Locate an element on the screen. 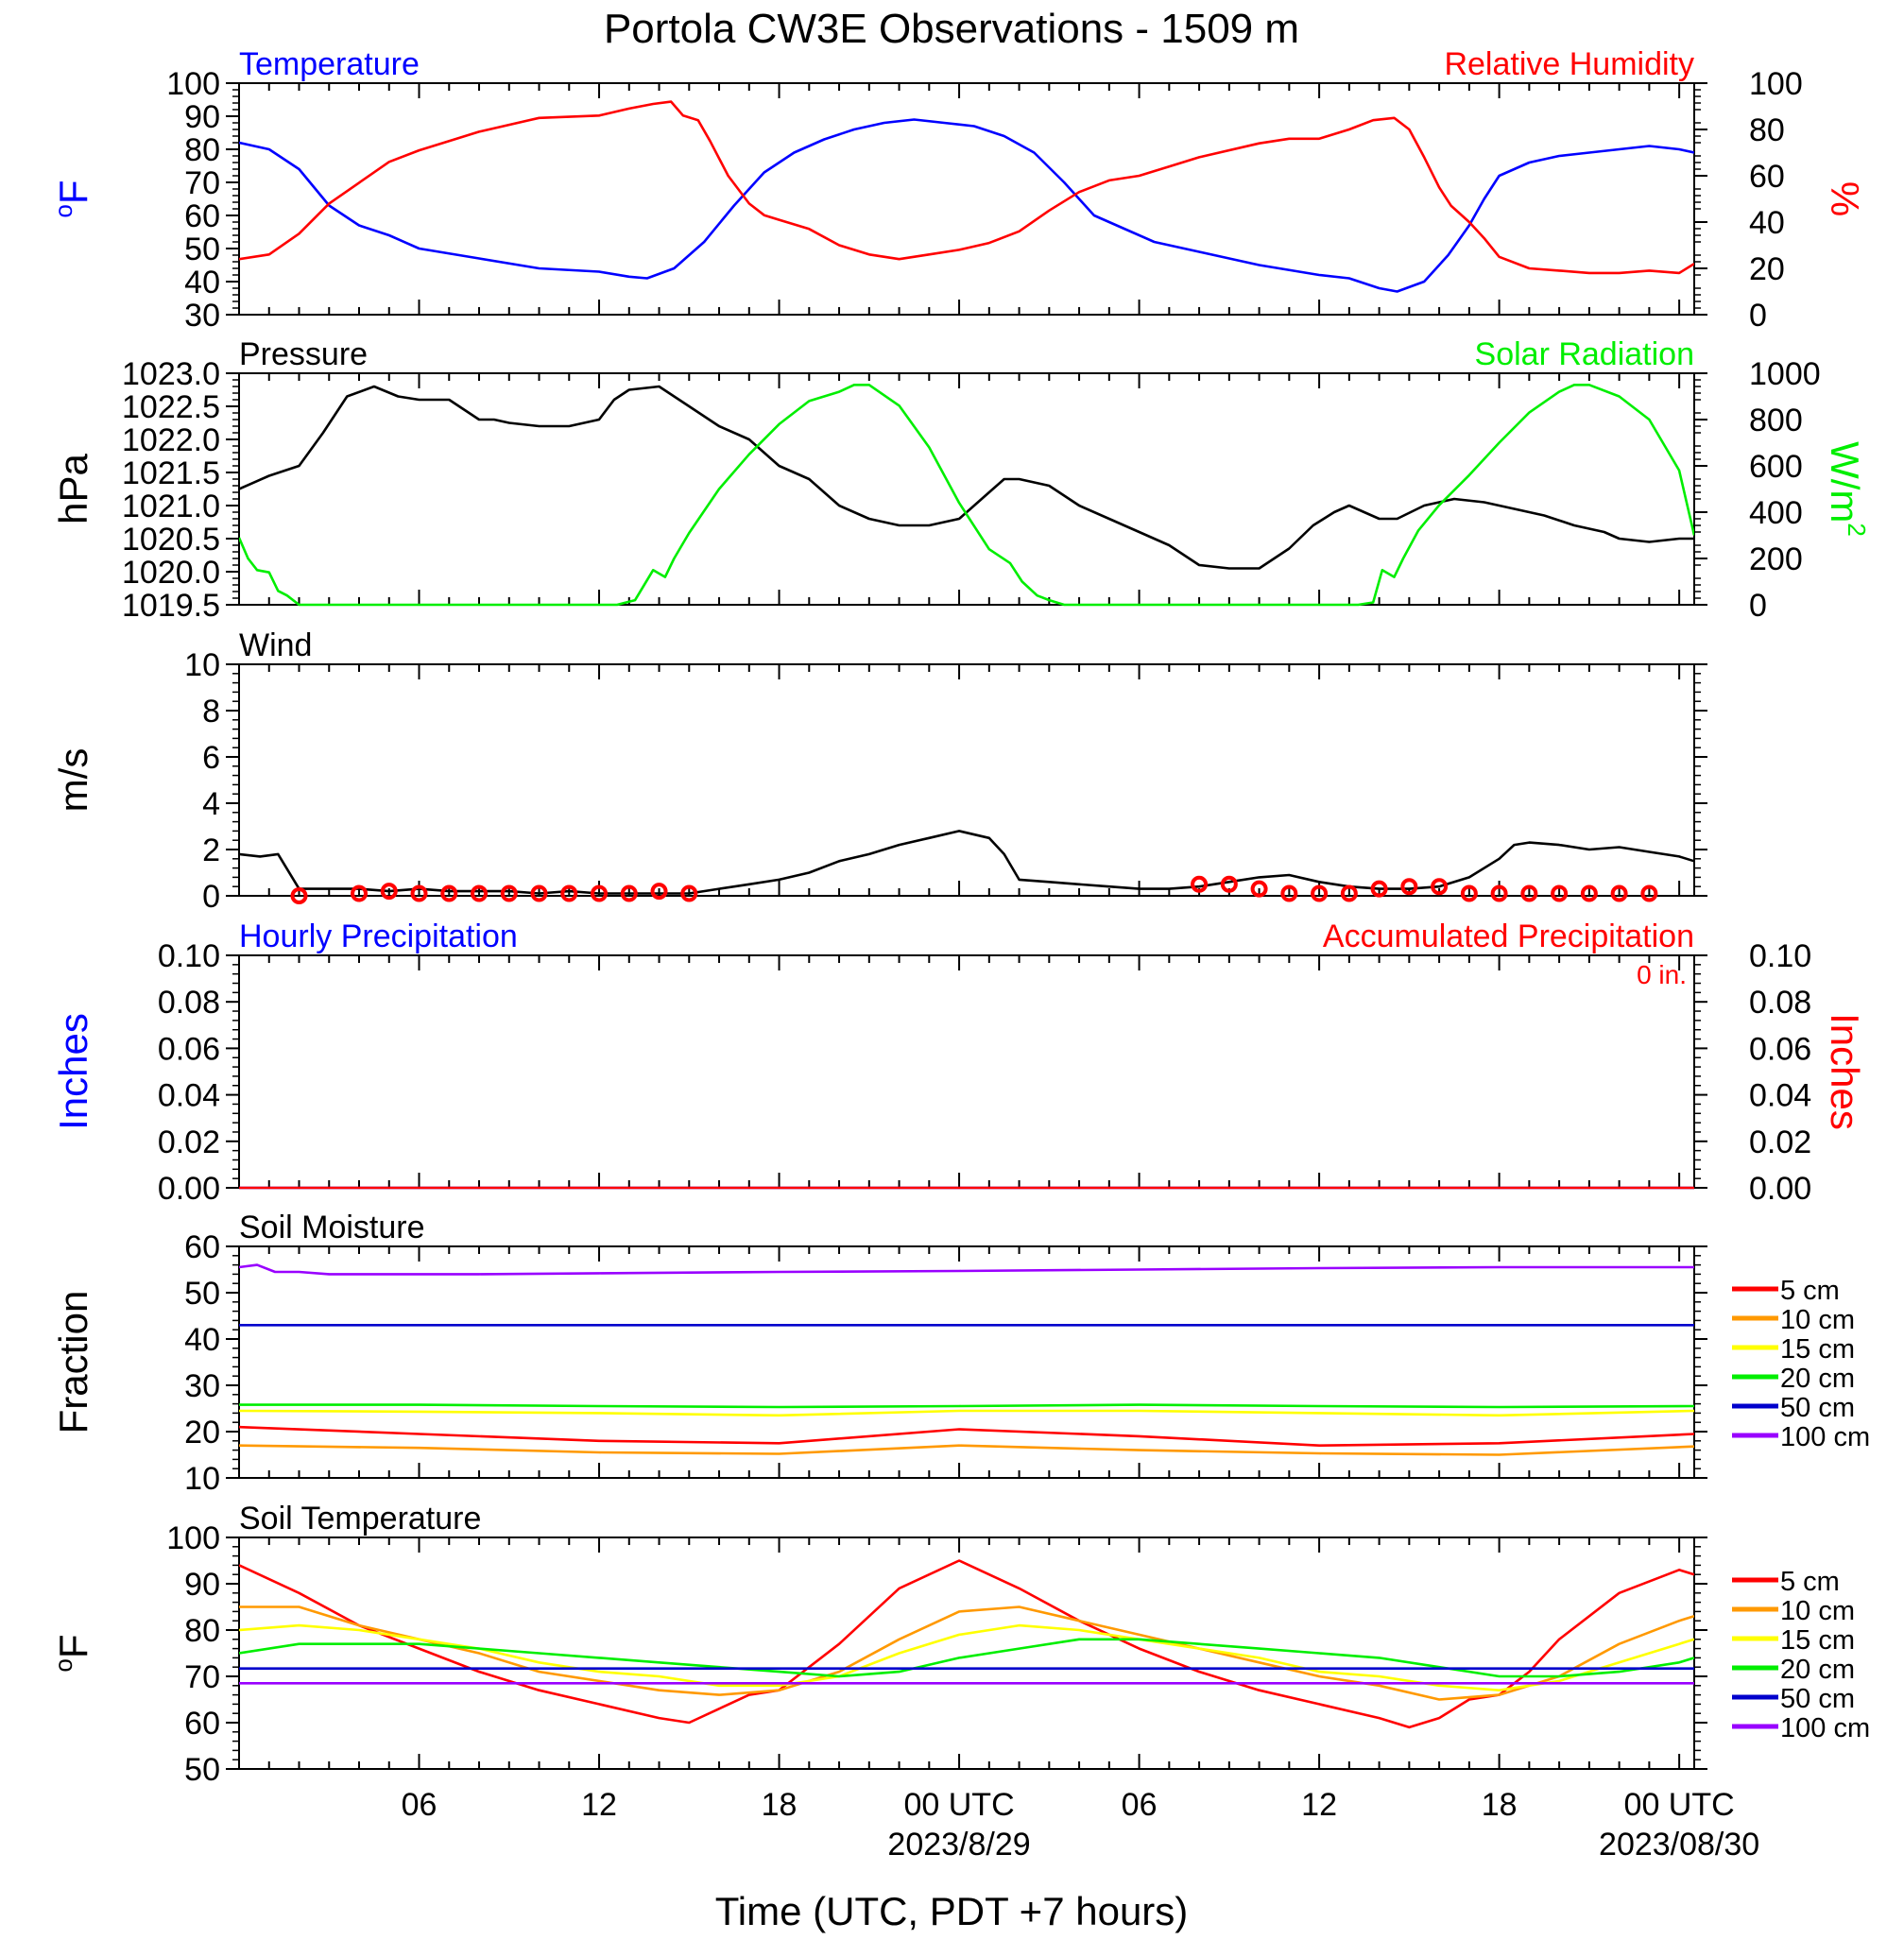 The image size is (1904, 1940). y-axis-label-left: Inches is located at coordinates (73, 1071).